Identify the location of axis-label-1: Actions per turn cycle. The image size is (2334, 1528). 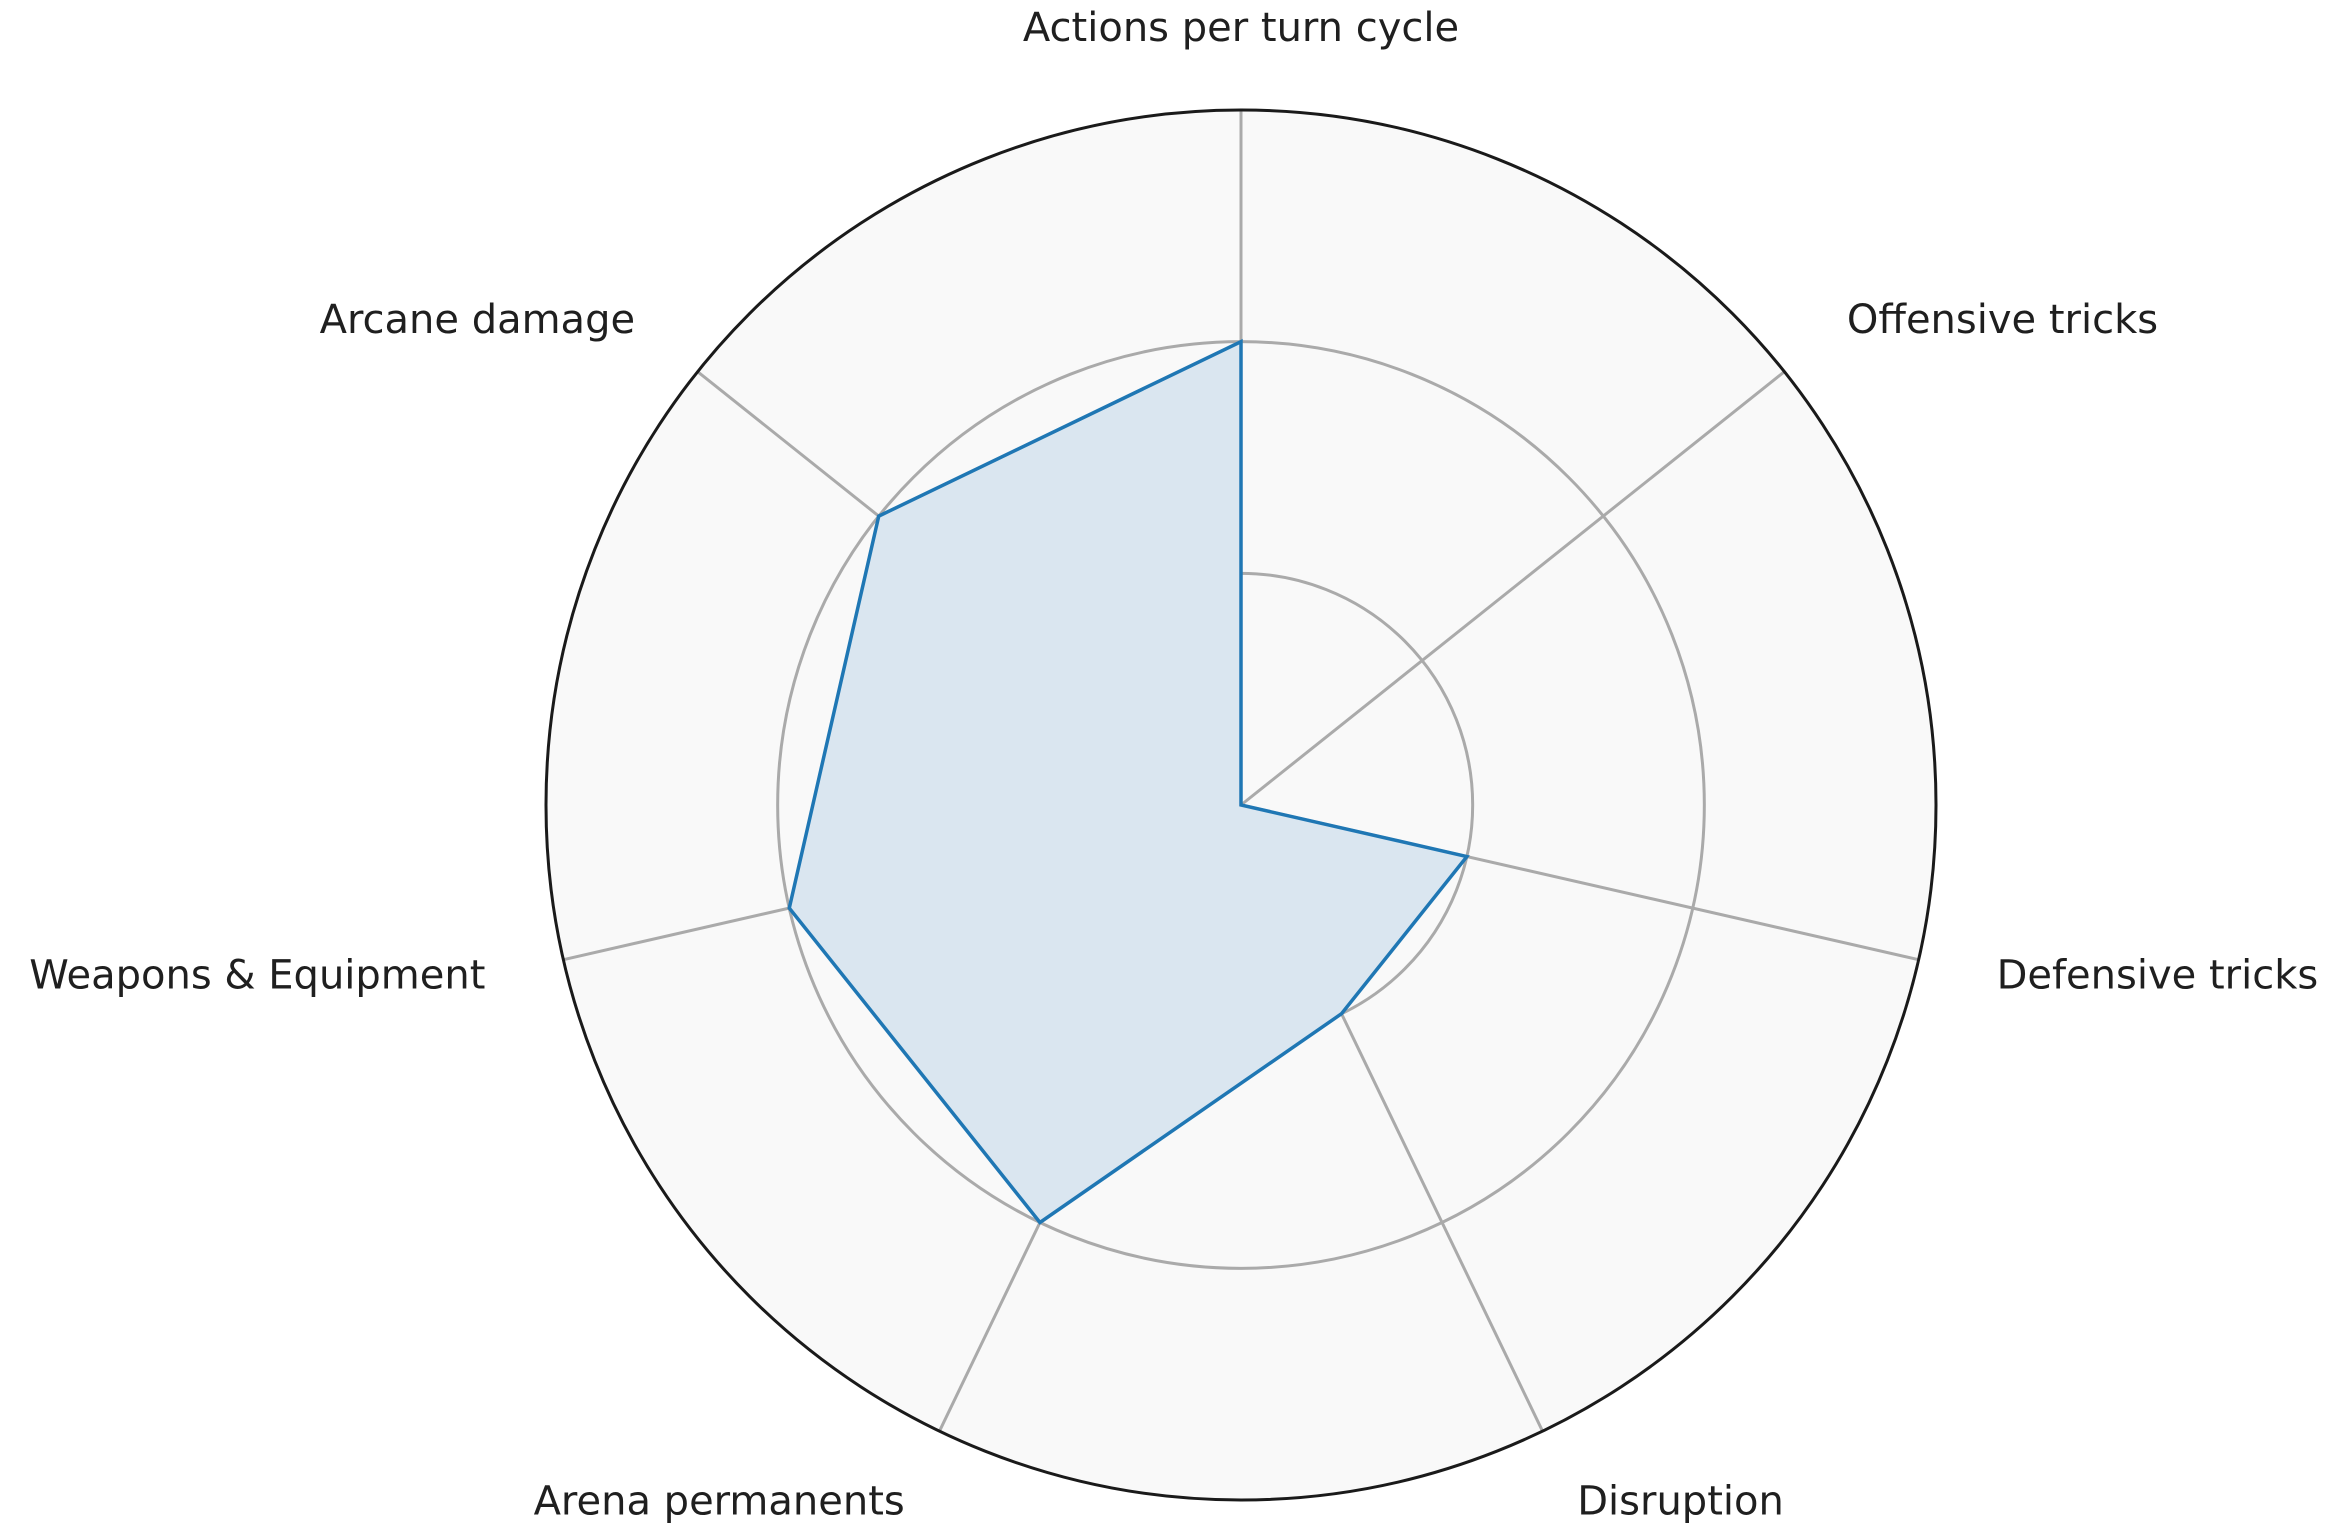
(1241, 28).